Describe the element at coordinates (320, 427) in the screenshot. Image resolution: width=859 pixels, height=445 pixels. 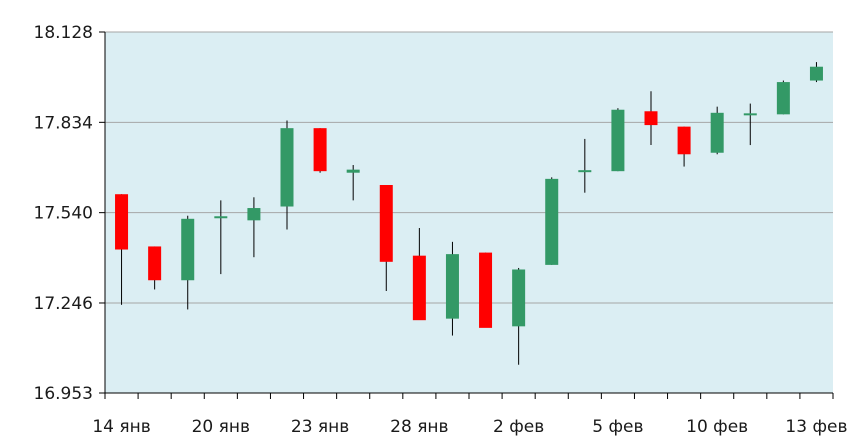
I see `x-tick-label: 23 янв` at that location.